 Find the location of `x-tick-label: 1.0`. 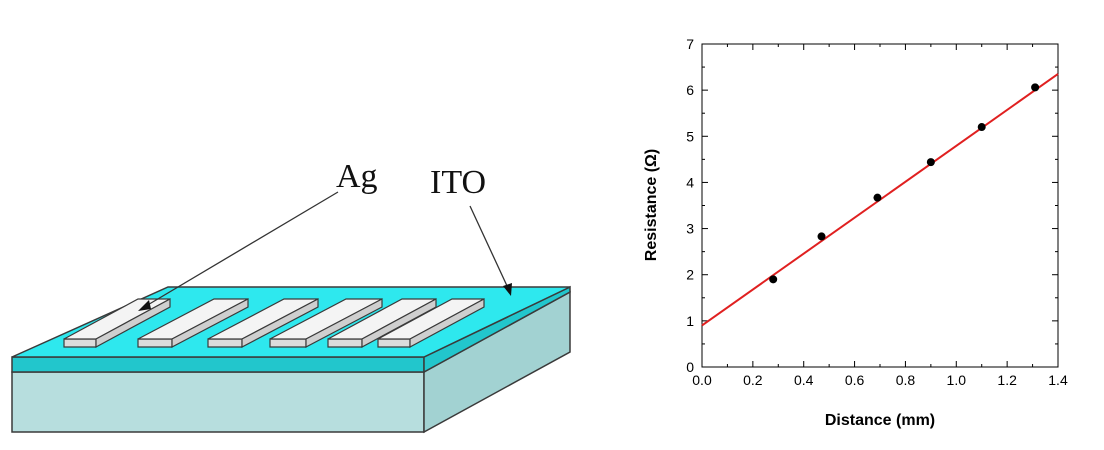

x-tick-label: 1.0 is located at coordinates (957, 380).